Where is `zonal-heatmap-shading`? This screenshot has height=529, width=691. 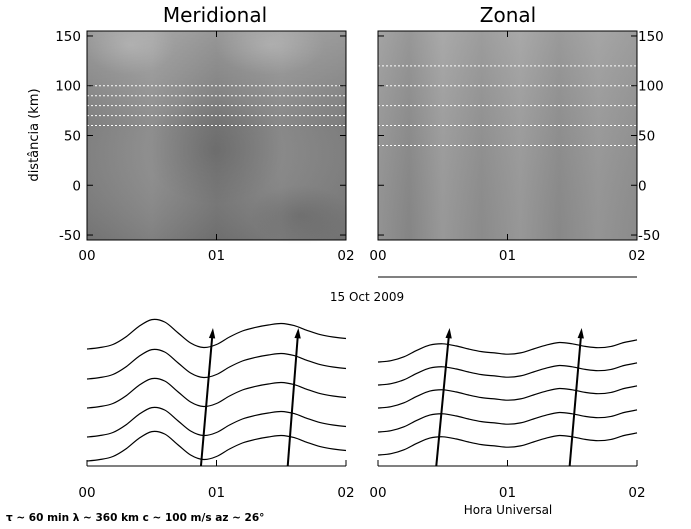
zonal-heatmap-shading is located at coordinates (507, 135).